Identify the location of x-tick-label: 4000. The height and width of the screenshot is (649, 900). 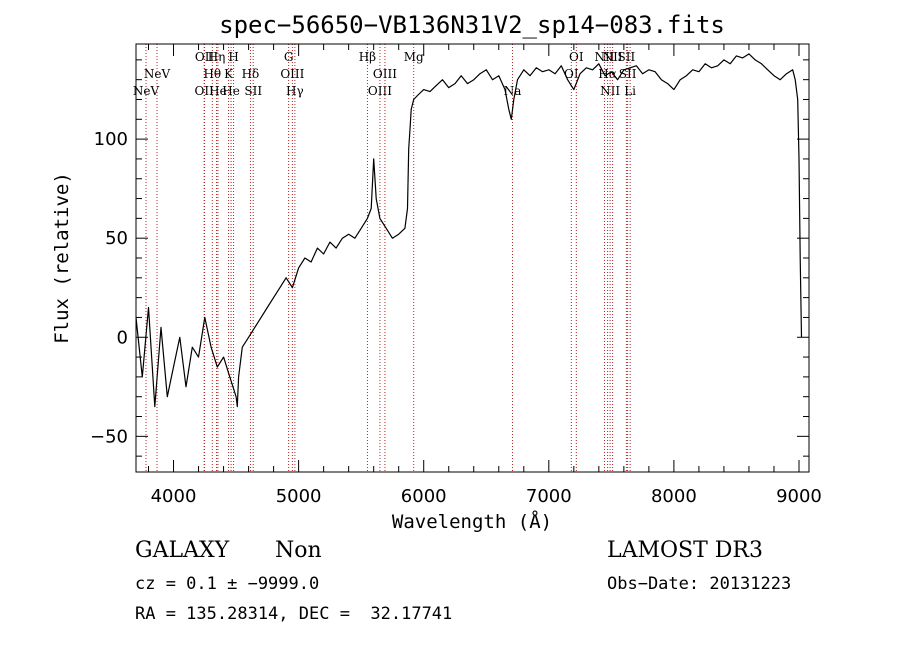
(174, 496).